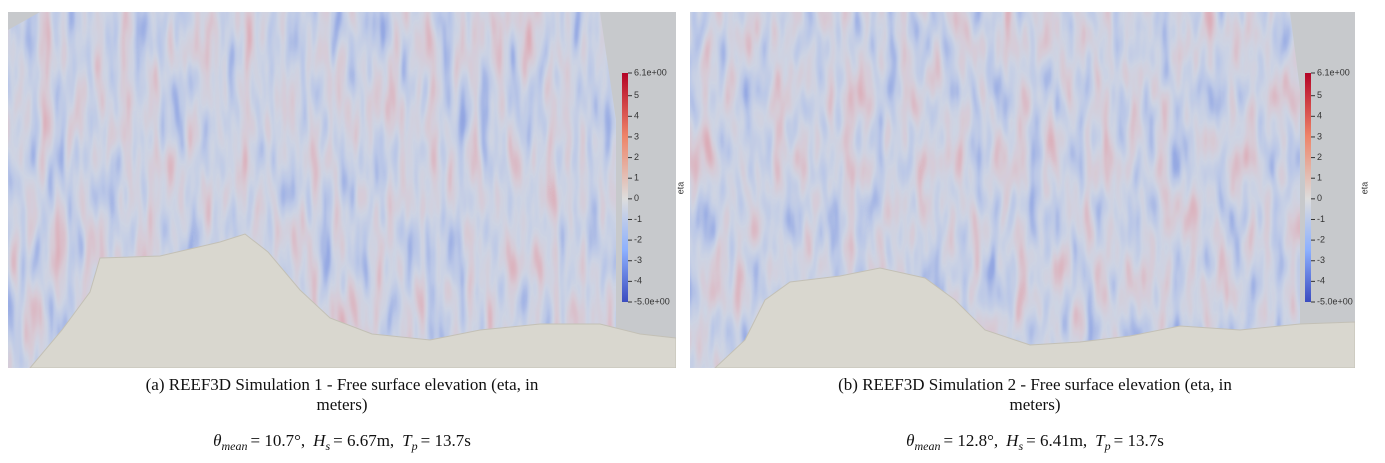 The height and width of the screenshot is (463, 1385). I want to click on caption-params: θmean = 12.8°, Hs = 6.41m, Tp = 13.7s, so click(1035, 442).